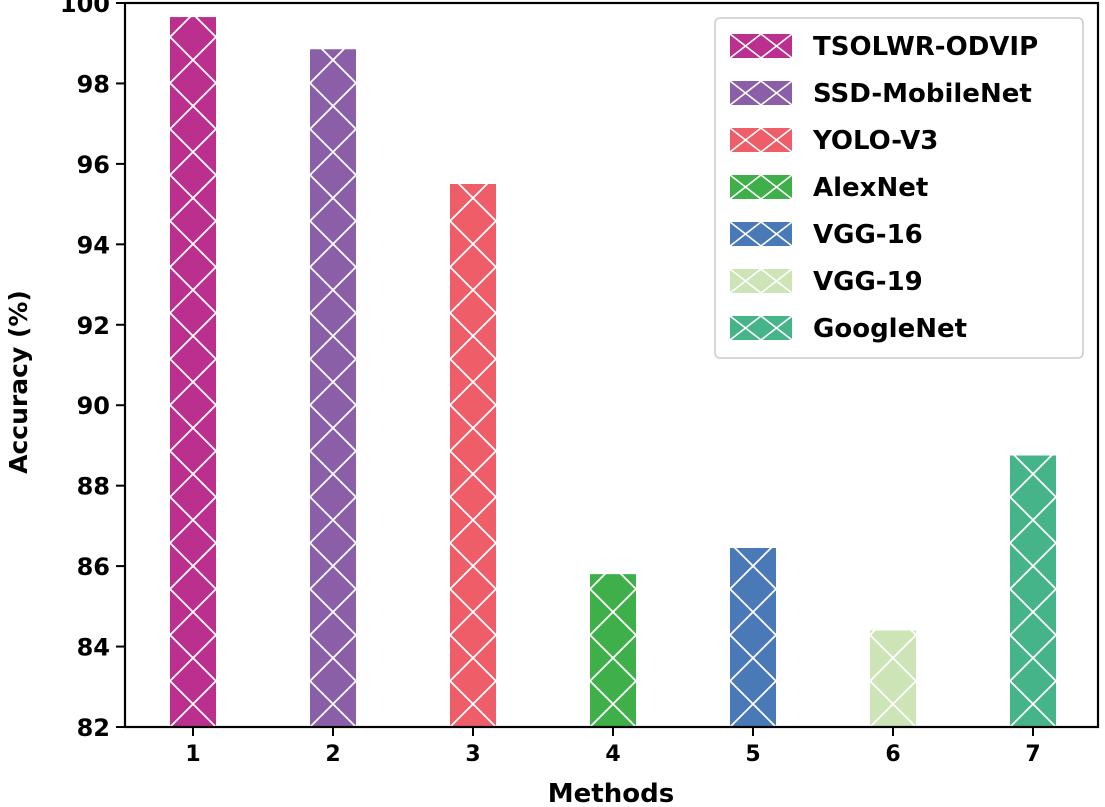  What do you see at coordinates (333, 388) in the screenshot?
I see `bar-ssd-mobilenet` at bounding box center [333, 388].